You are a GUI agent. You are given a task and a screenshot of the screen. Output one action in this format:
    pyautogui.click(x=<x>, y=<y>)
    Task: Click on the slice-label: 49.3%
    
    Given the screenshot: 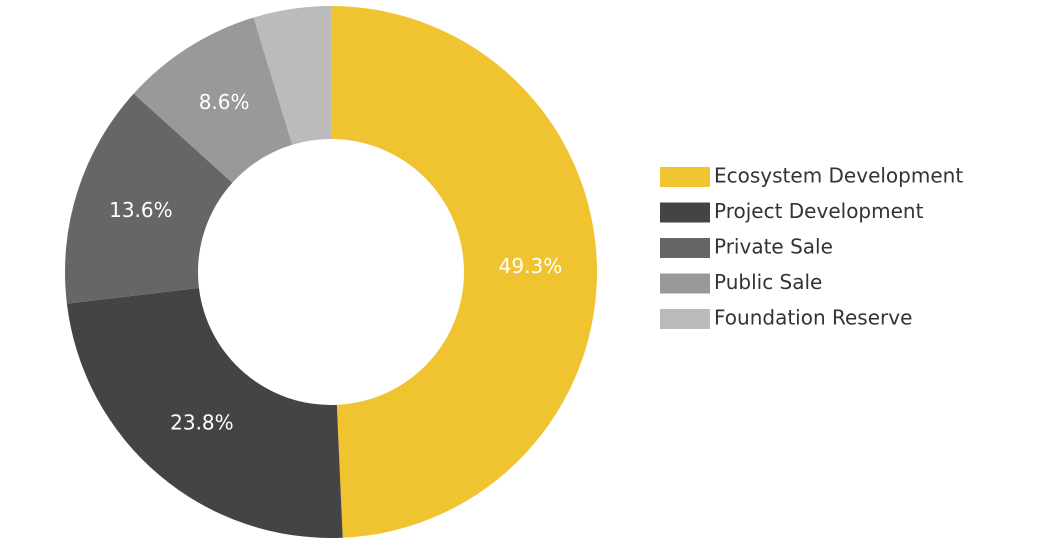 What is the action you would take?
    pyautogui.click(x=531, y=266)
    